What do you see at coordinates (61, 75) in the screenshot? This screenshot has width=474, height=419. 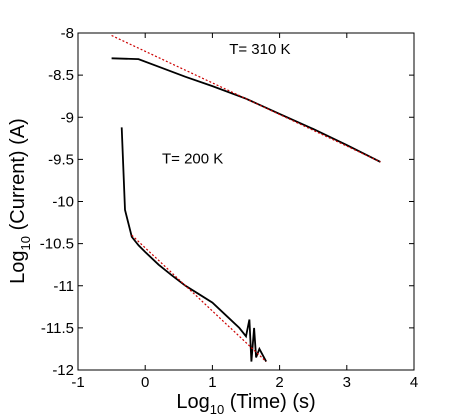 I see `y-tick-label: -8.5` at bounding box center [61, 75].